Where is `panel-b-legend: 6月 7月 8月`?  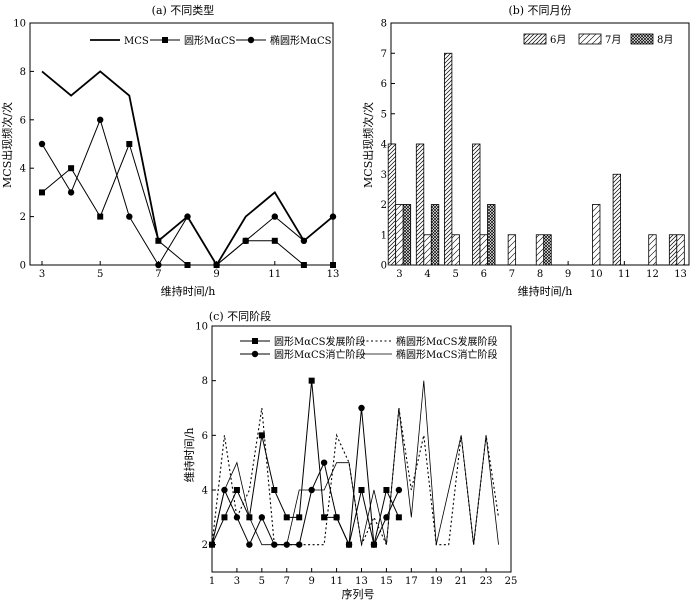 panel-b-legend: 6月 7月 8月 is located at coordinates (598, 39).